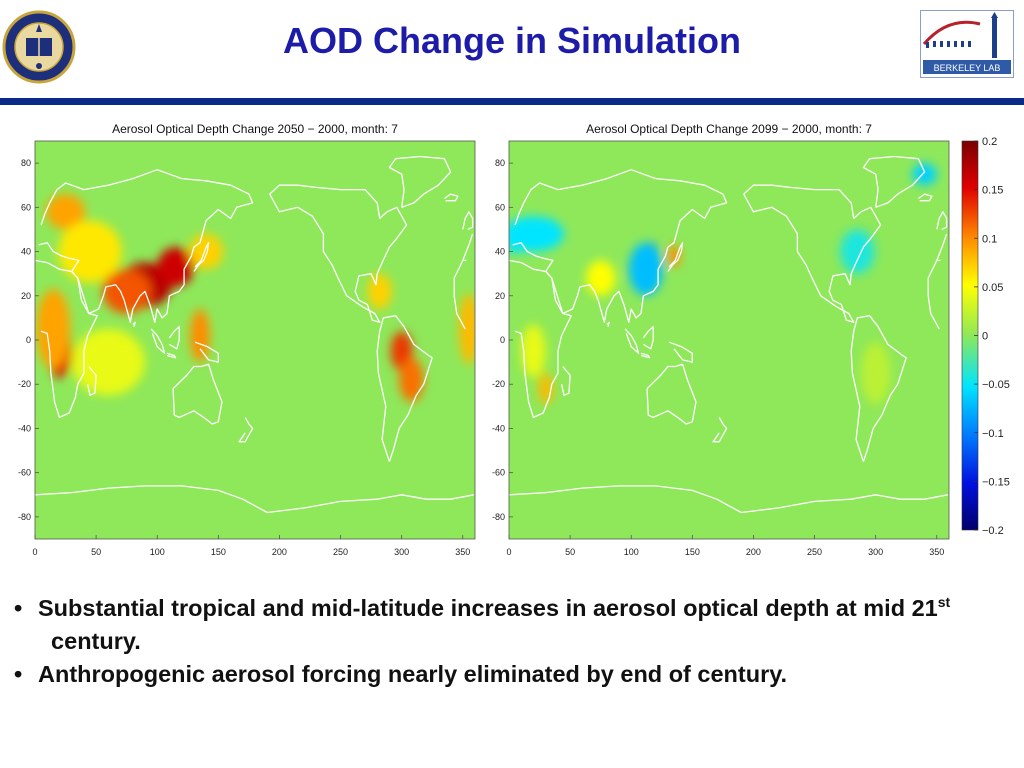  What do you see at coordinates (967, 44) in the screenshot?
I see `berkeley-lab-logo: BERKELEY LAB` at bounding box center [967, 44].